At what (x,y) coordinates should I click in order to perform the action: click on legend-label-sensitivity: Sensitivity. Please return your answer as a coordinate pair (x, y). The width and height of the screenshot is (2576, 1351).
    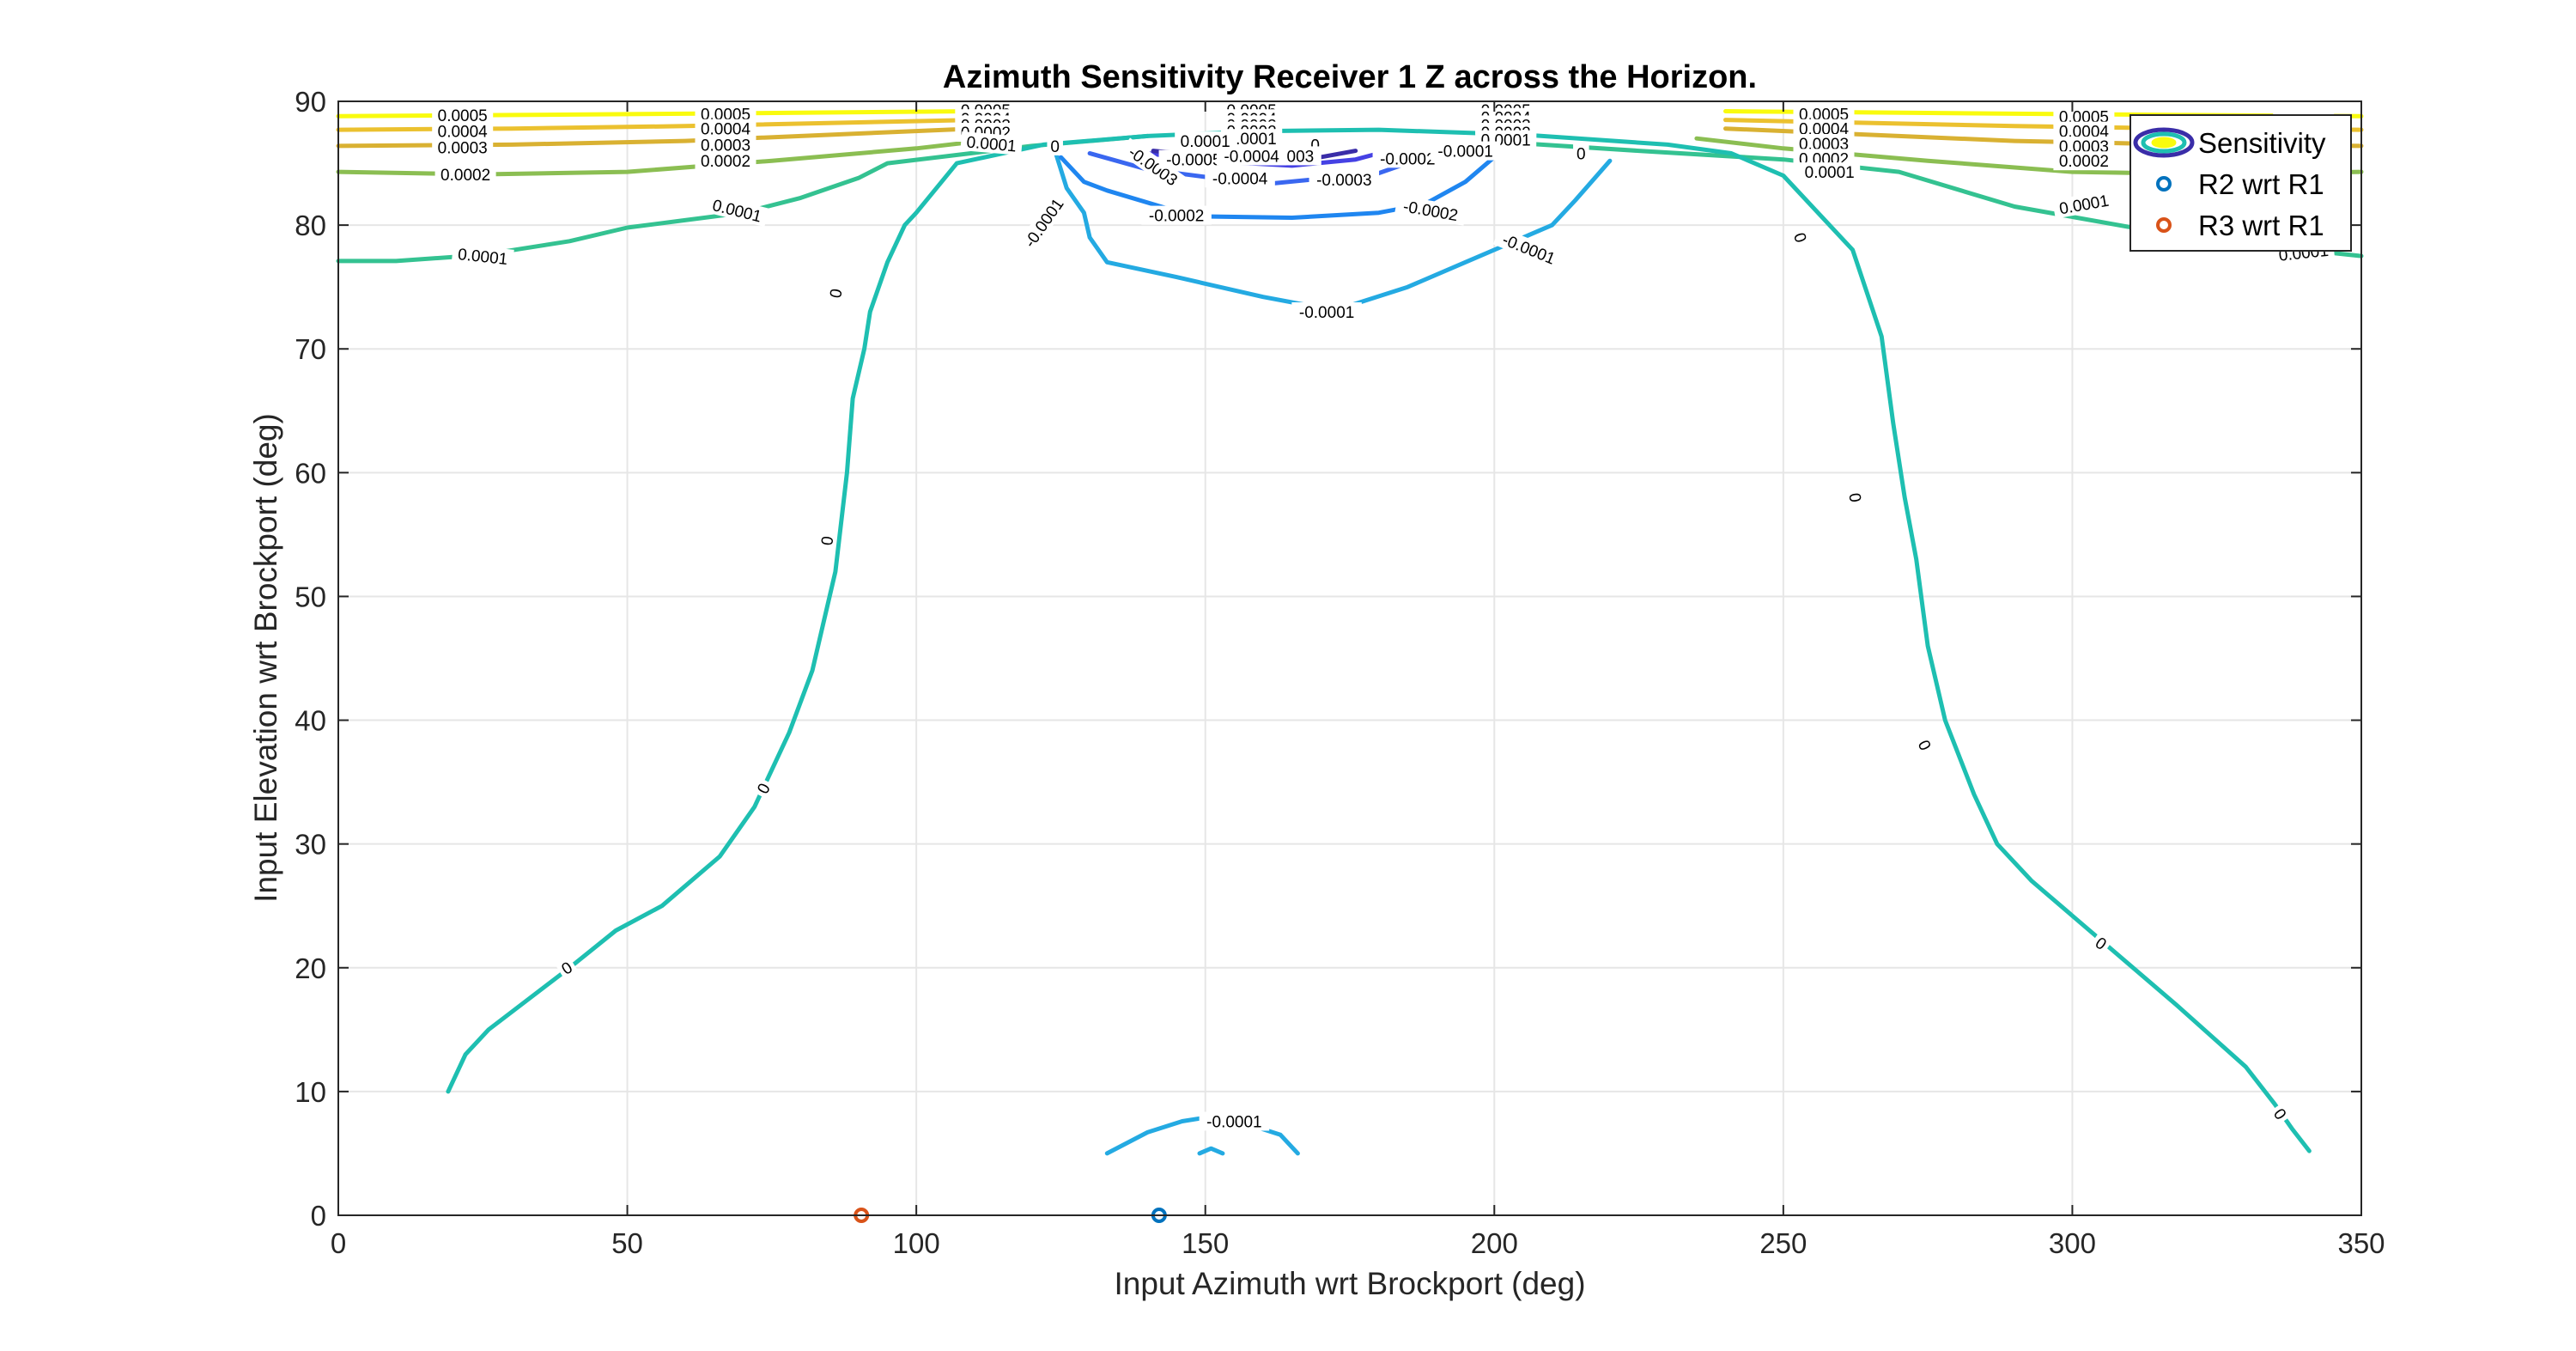
    Looking at the image, I should click on (2262, 143).